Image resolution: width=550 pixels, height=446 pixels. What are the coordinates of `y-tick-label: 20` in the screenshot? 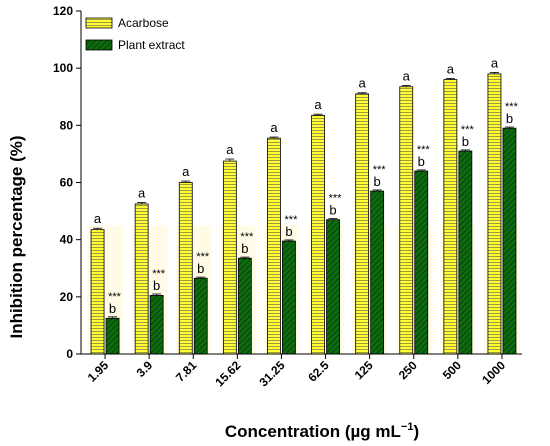 It's located at (67, 297).